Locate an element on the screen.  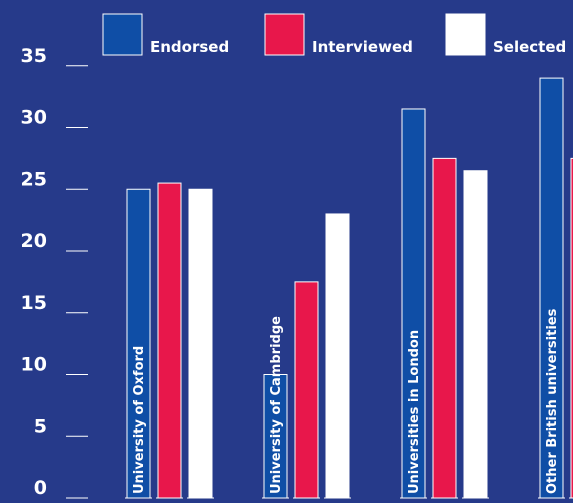
legend-label: Selected is located at coordinates (529, 47).